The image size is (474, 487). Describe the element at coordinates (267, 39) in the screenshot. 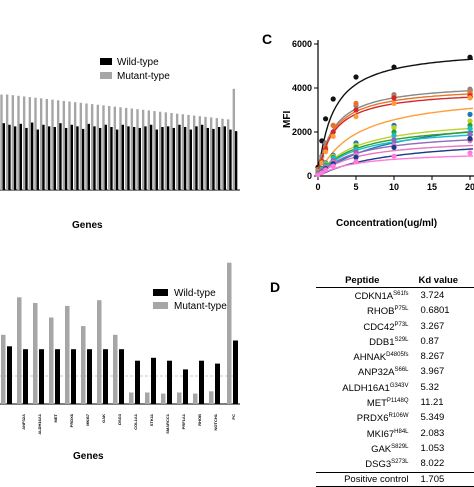

I see `panel-c-label: C` at that location.